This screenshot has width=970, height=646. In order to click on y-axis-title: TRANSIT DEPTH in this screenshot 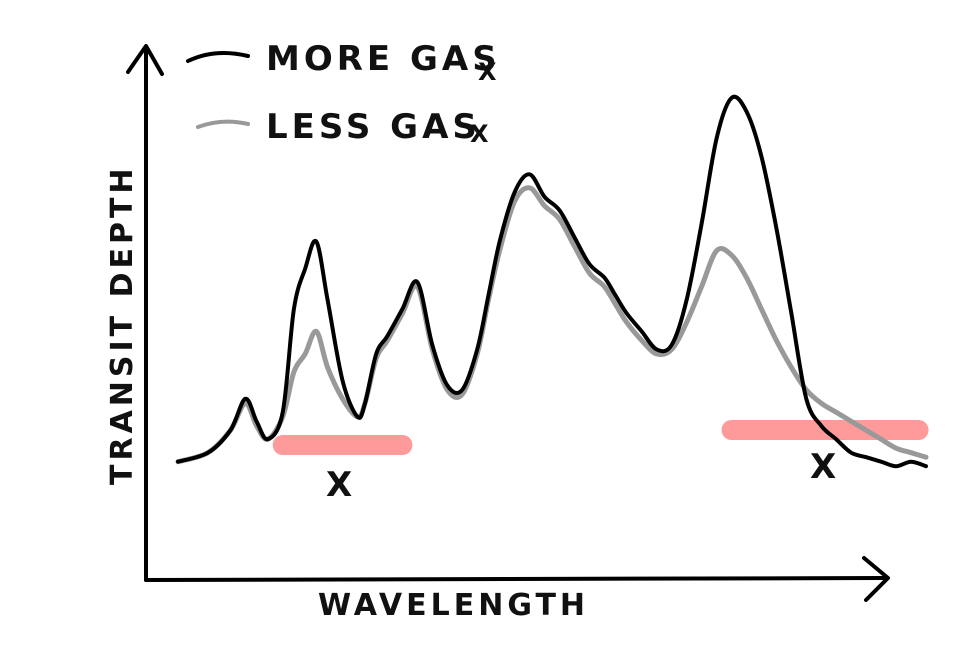, I will do `click(122, 324)`.